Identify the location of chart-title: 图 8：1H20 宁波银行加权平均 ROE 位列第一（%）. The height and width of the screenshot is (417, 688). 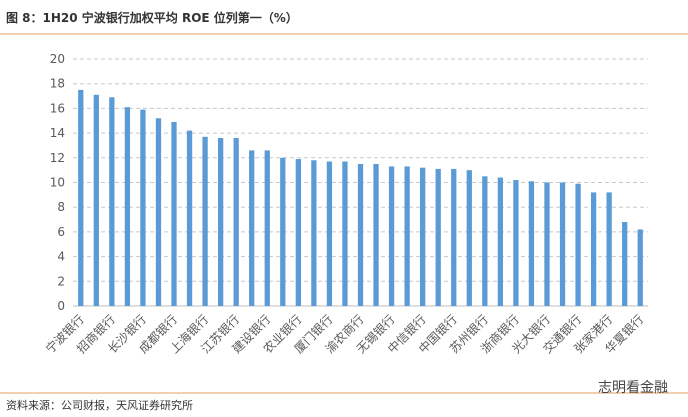
(152, 17).